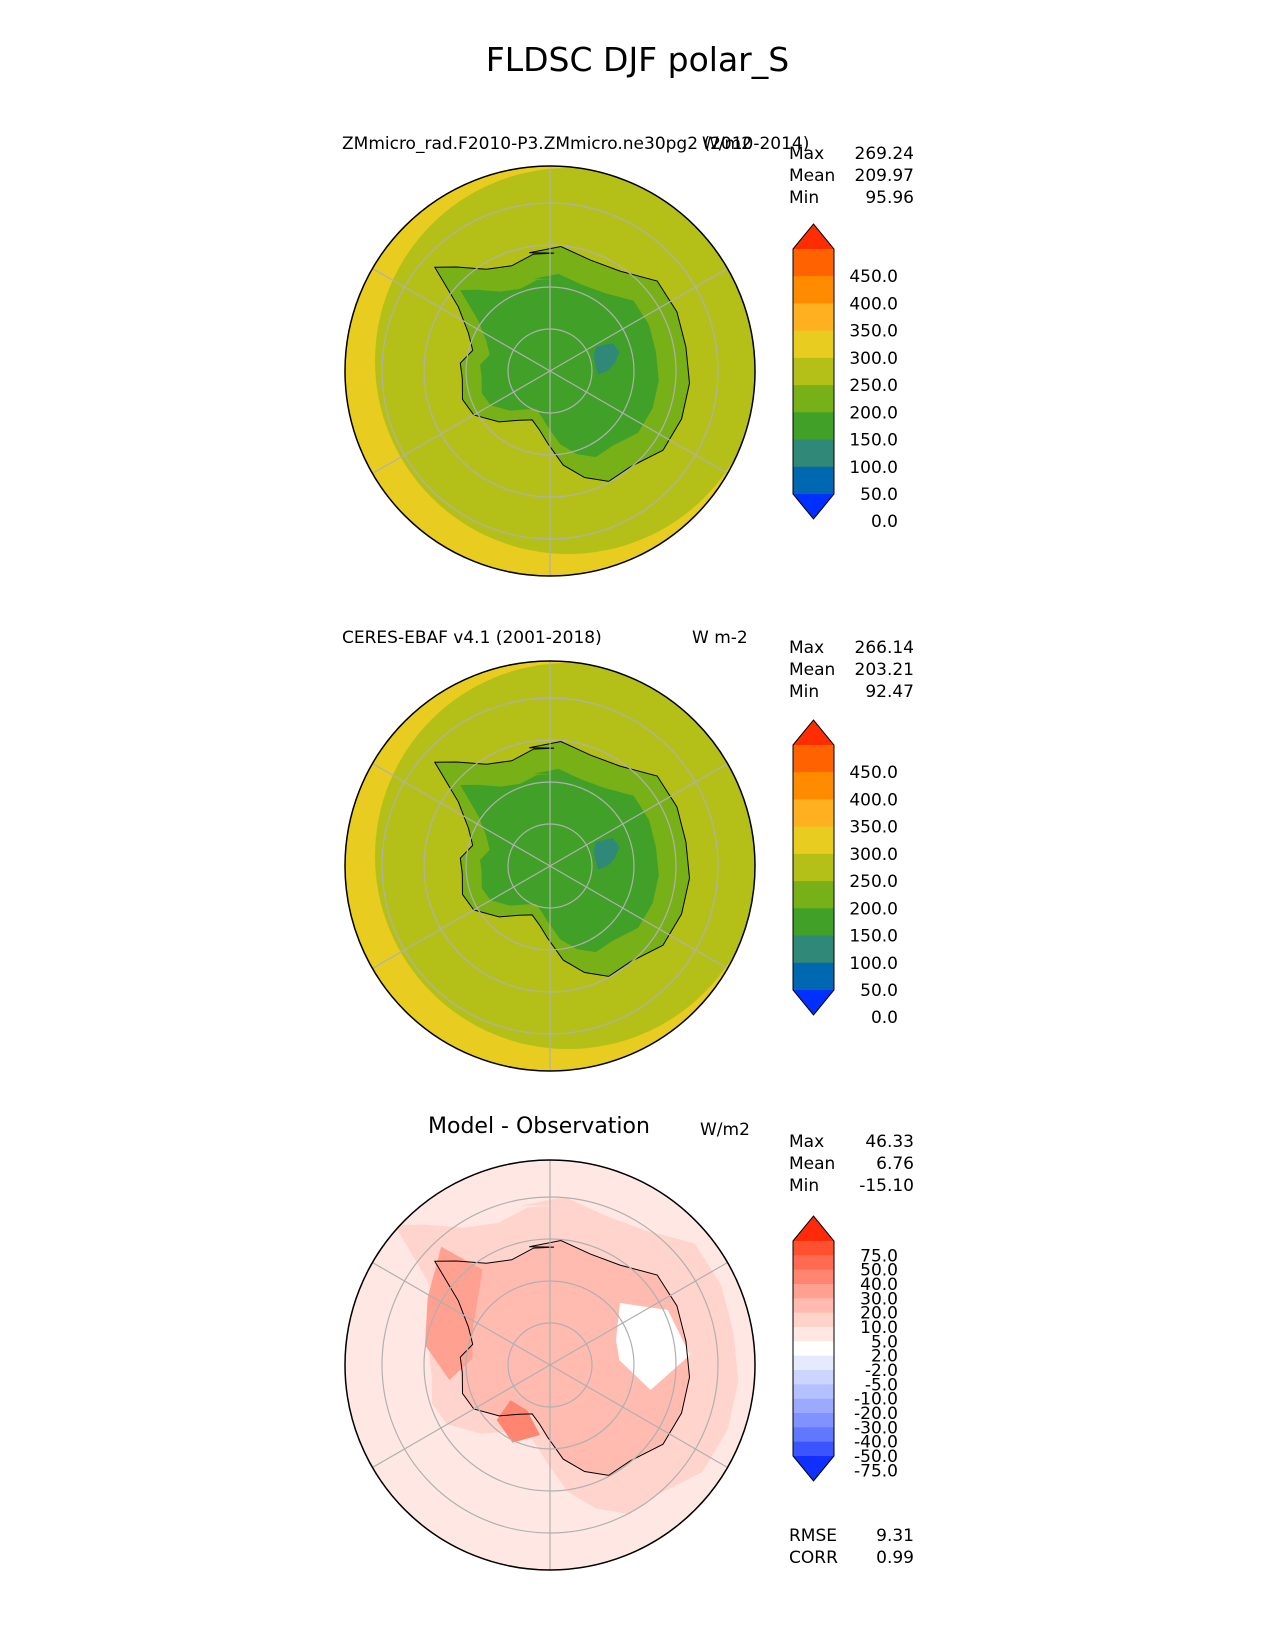 The image size is (1275, 1650). I want to click on colorbar-tick-label: 400.0, so click(873, 800).